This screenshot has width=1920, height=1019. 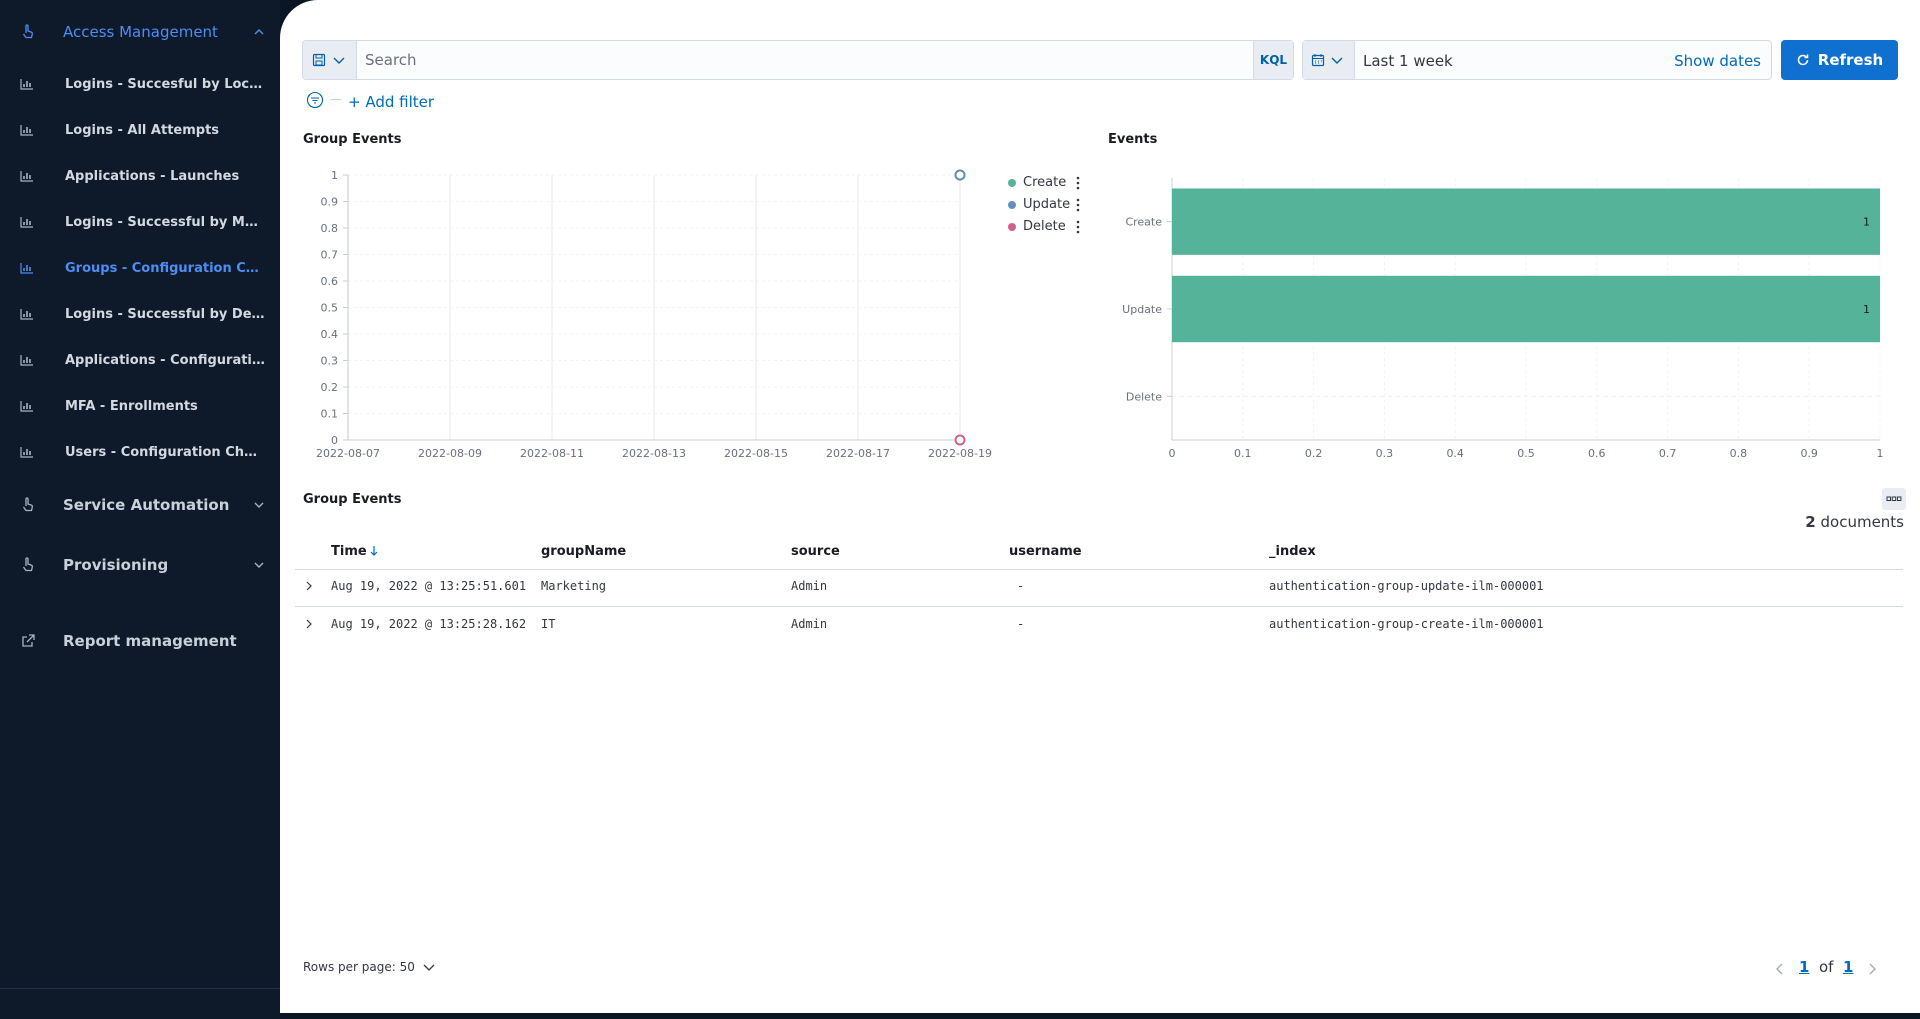 What do you see at coordinates (960, 175) in the screenshot?
I see `data-point-update` at bounding box center [960, 175].